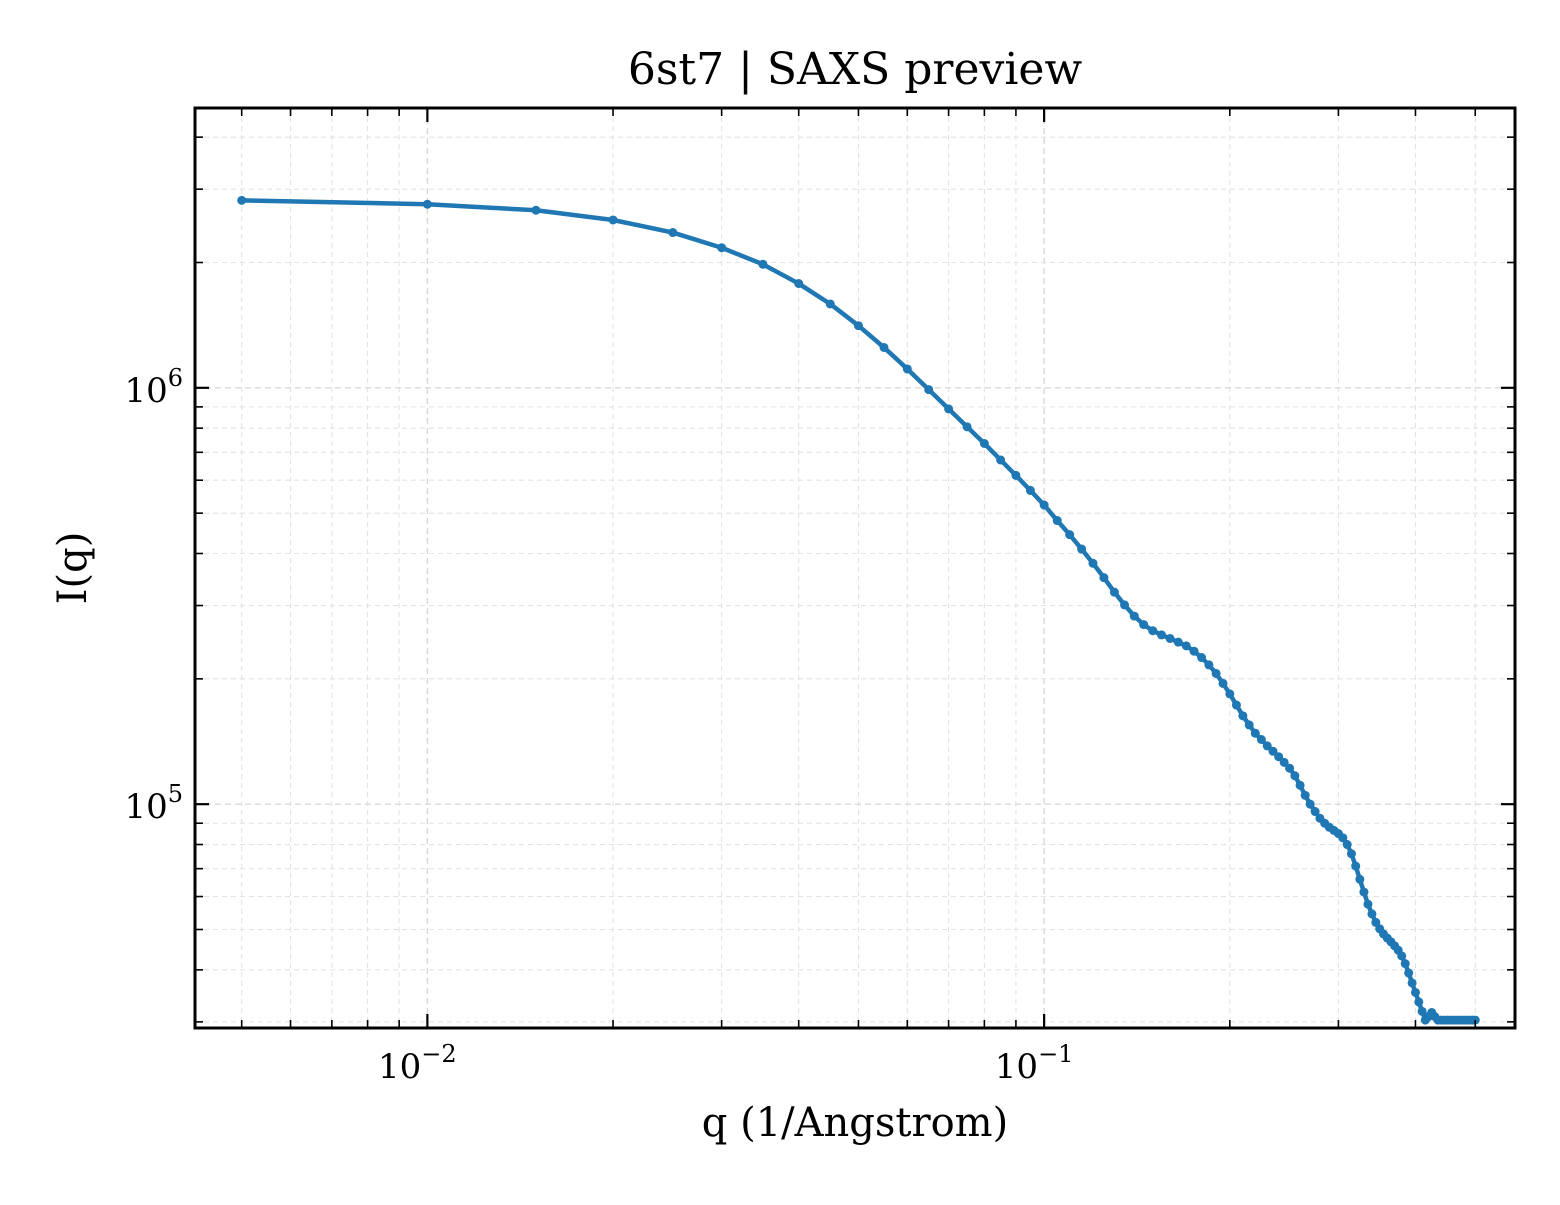  I want to click on x-axis-label: q (1/Angstrom), so click(855, 1123).